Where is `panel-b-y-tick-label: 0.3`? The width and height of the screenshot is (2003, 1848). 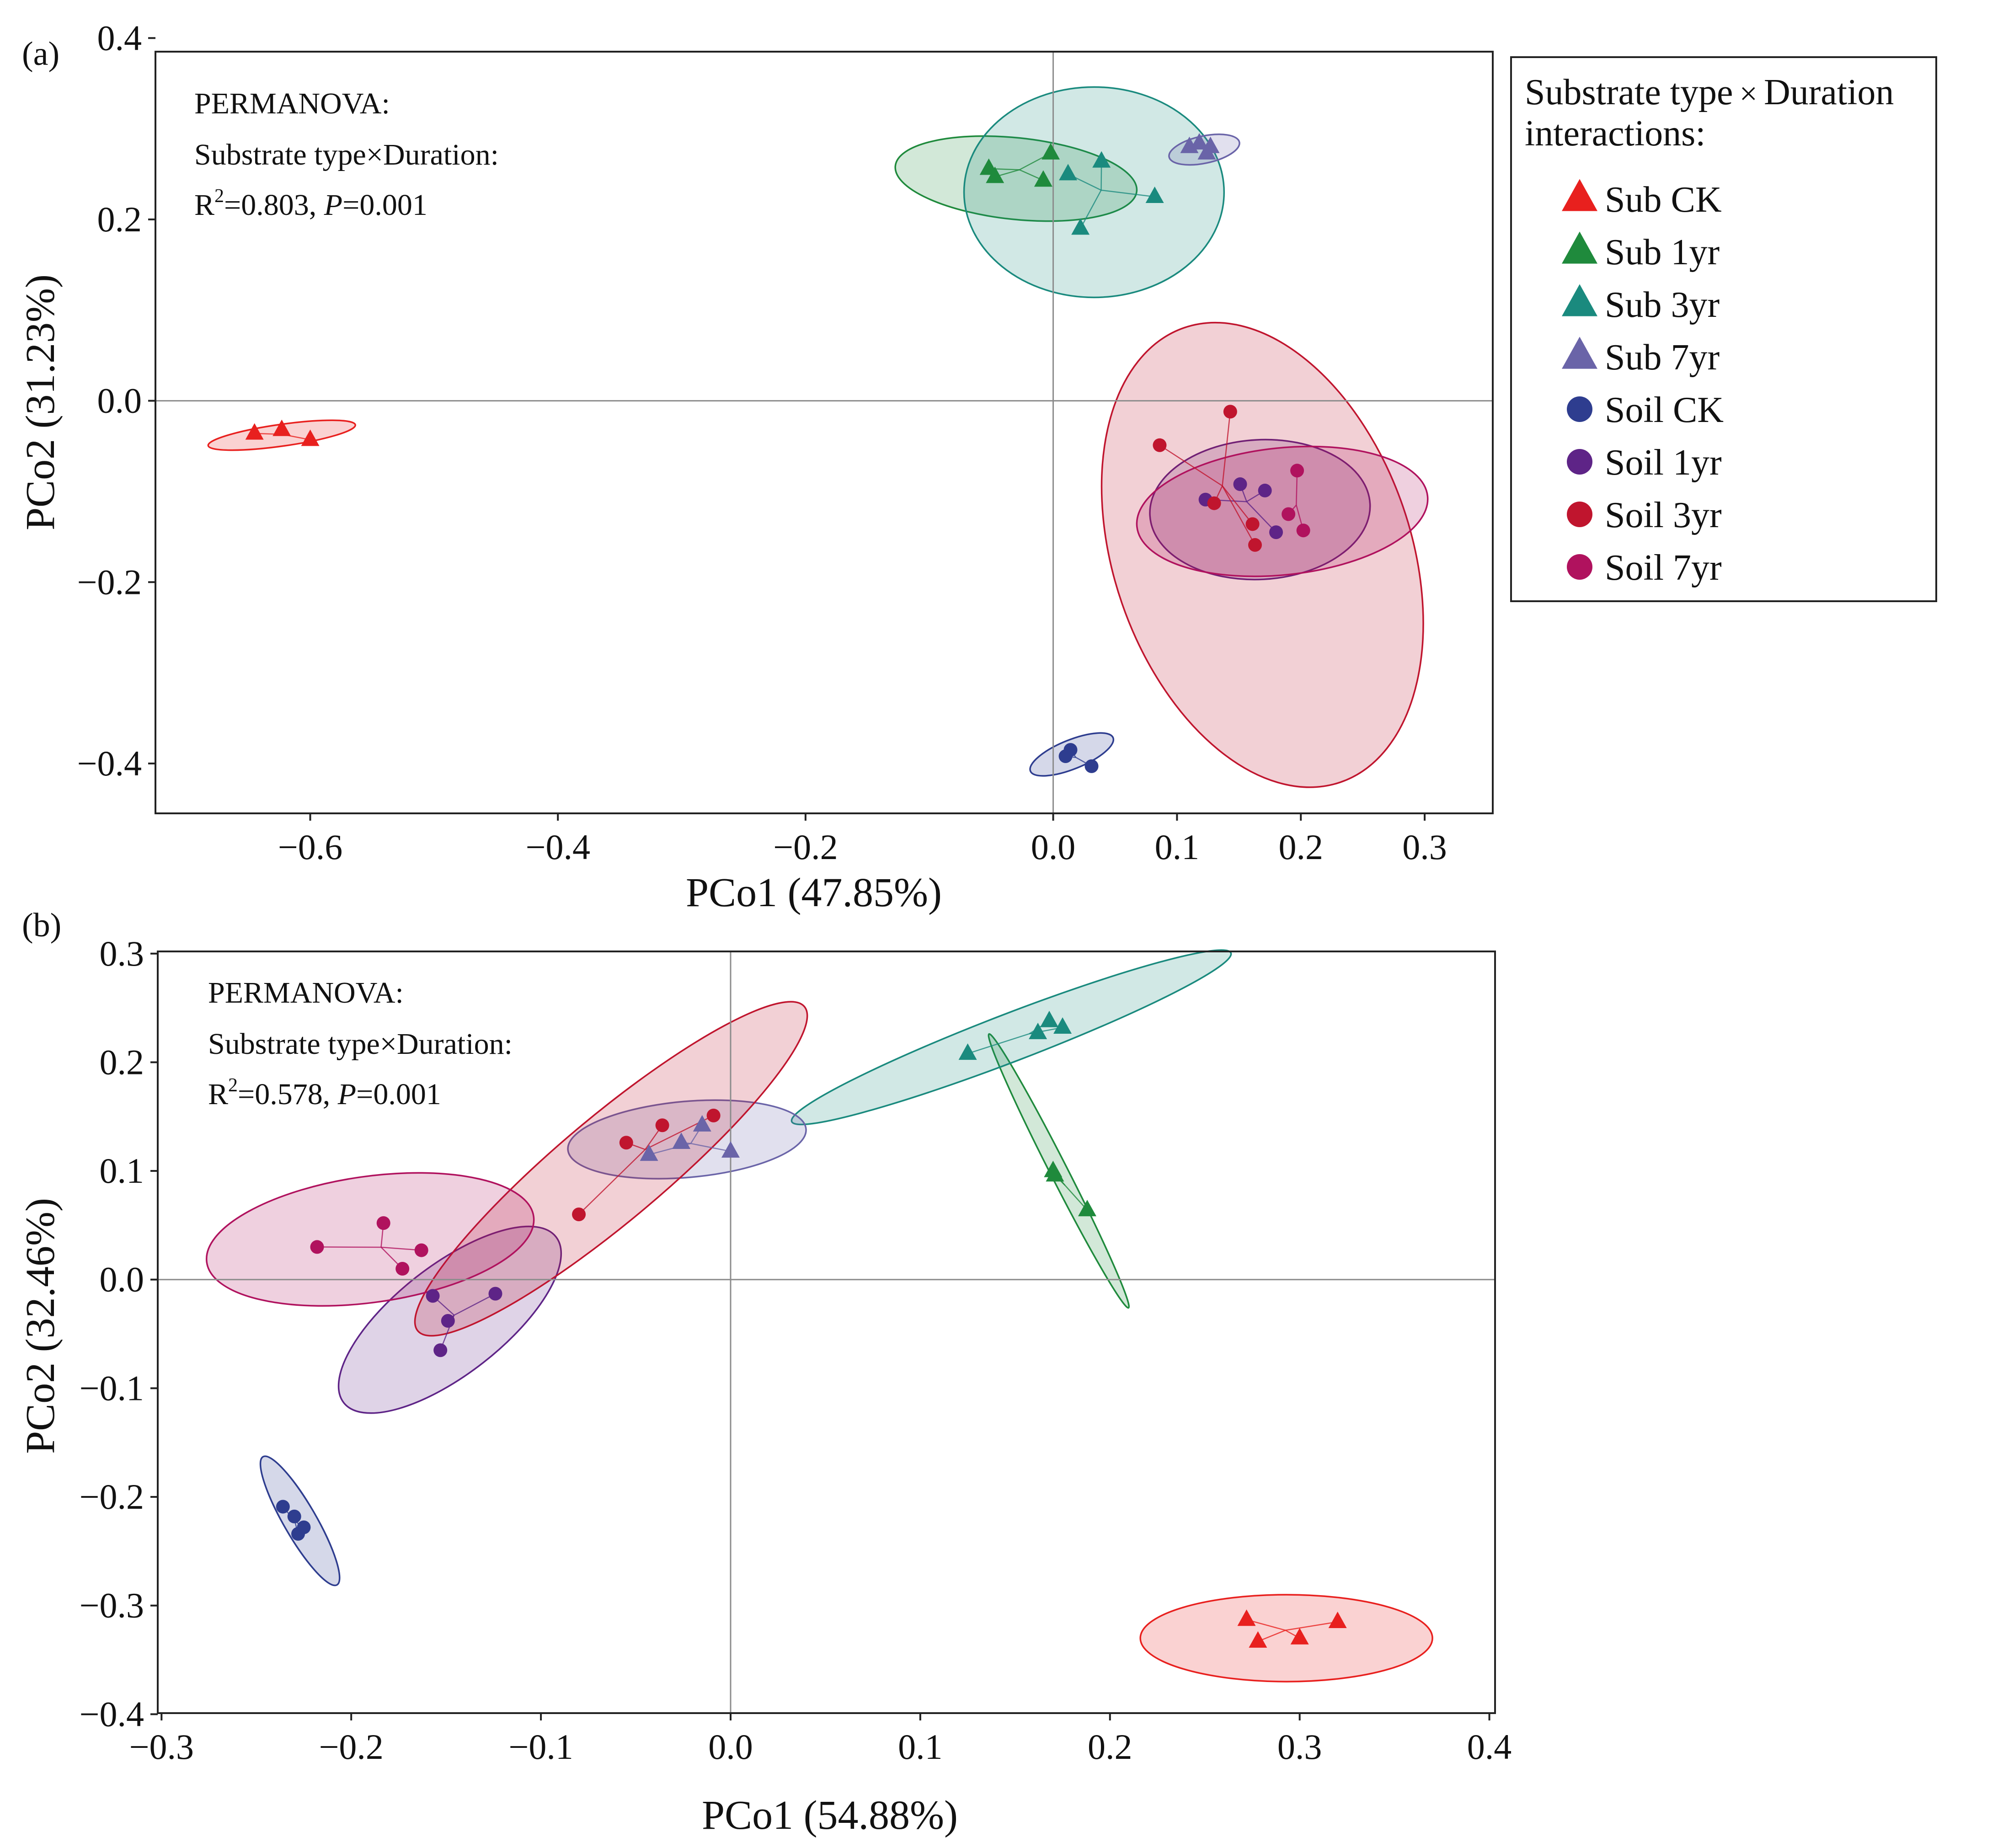
panel-b-y-tick-label: 0.3 is located at coordinates (122, 954).